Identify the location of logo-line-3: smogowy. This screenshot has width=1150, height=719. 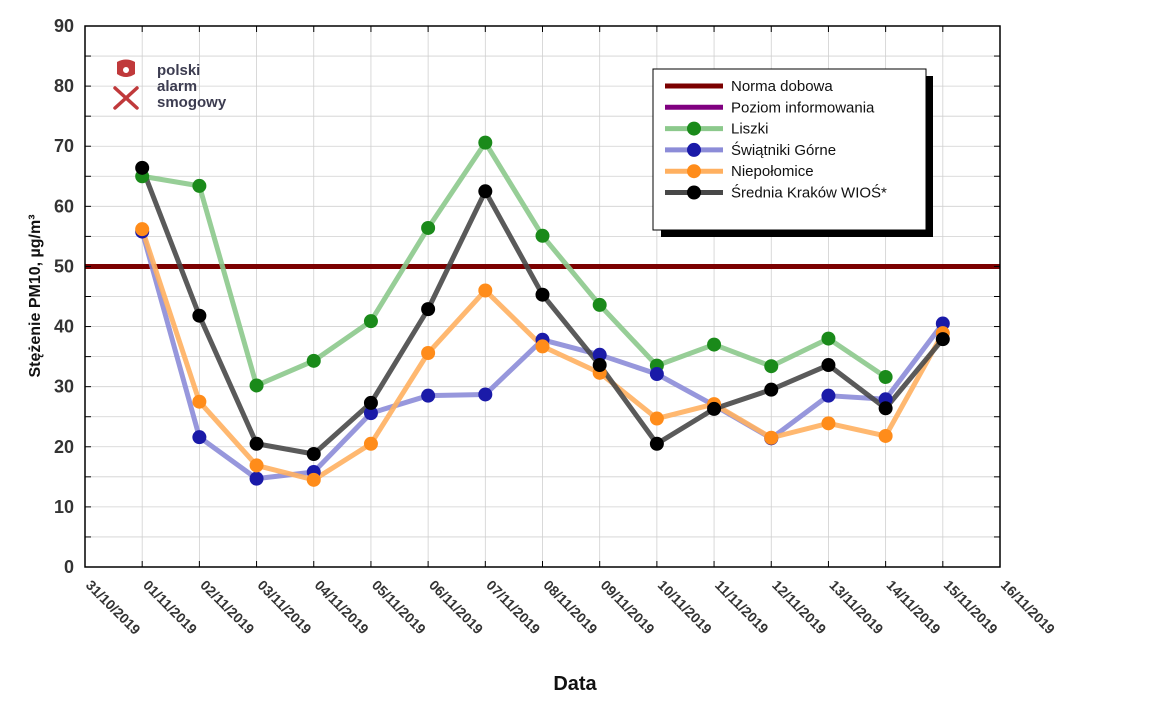
(192, 102).